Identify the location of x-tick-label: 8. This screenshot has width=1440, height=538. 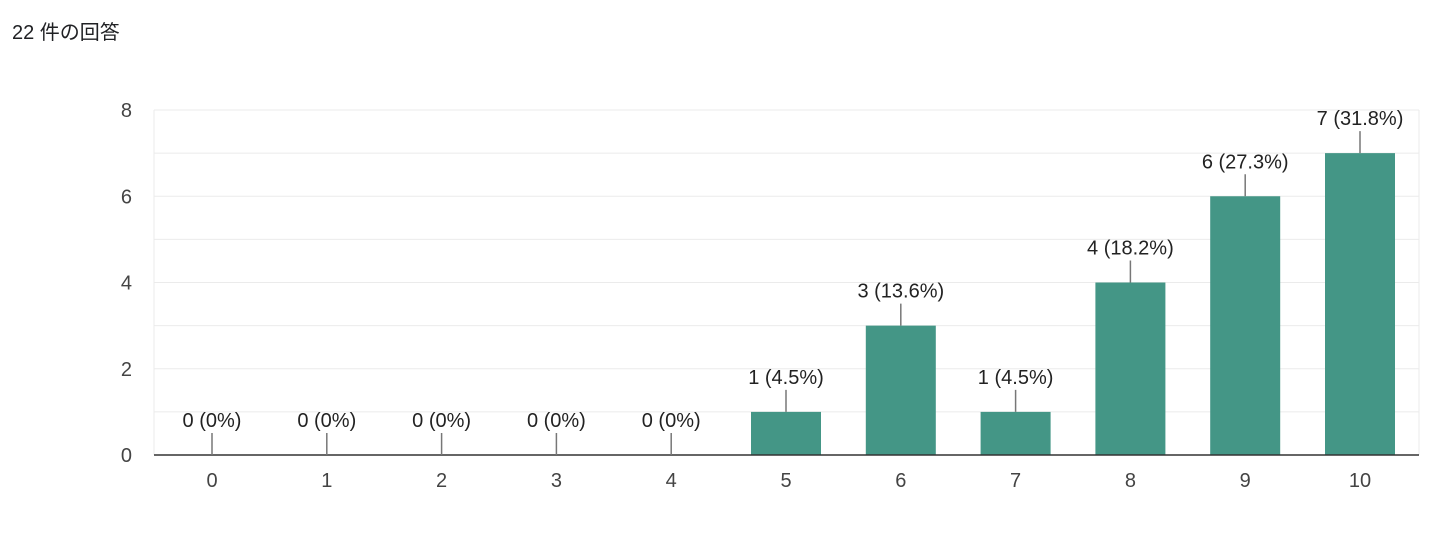
(1130, 481).